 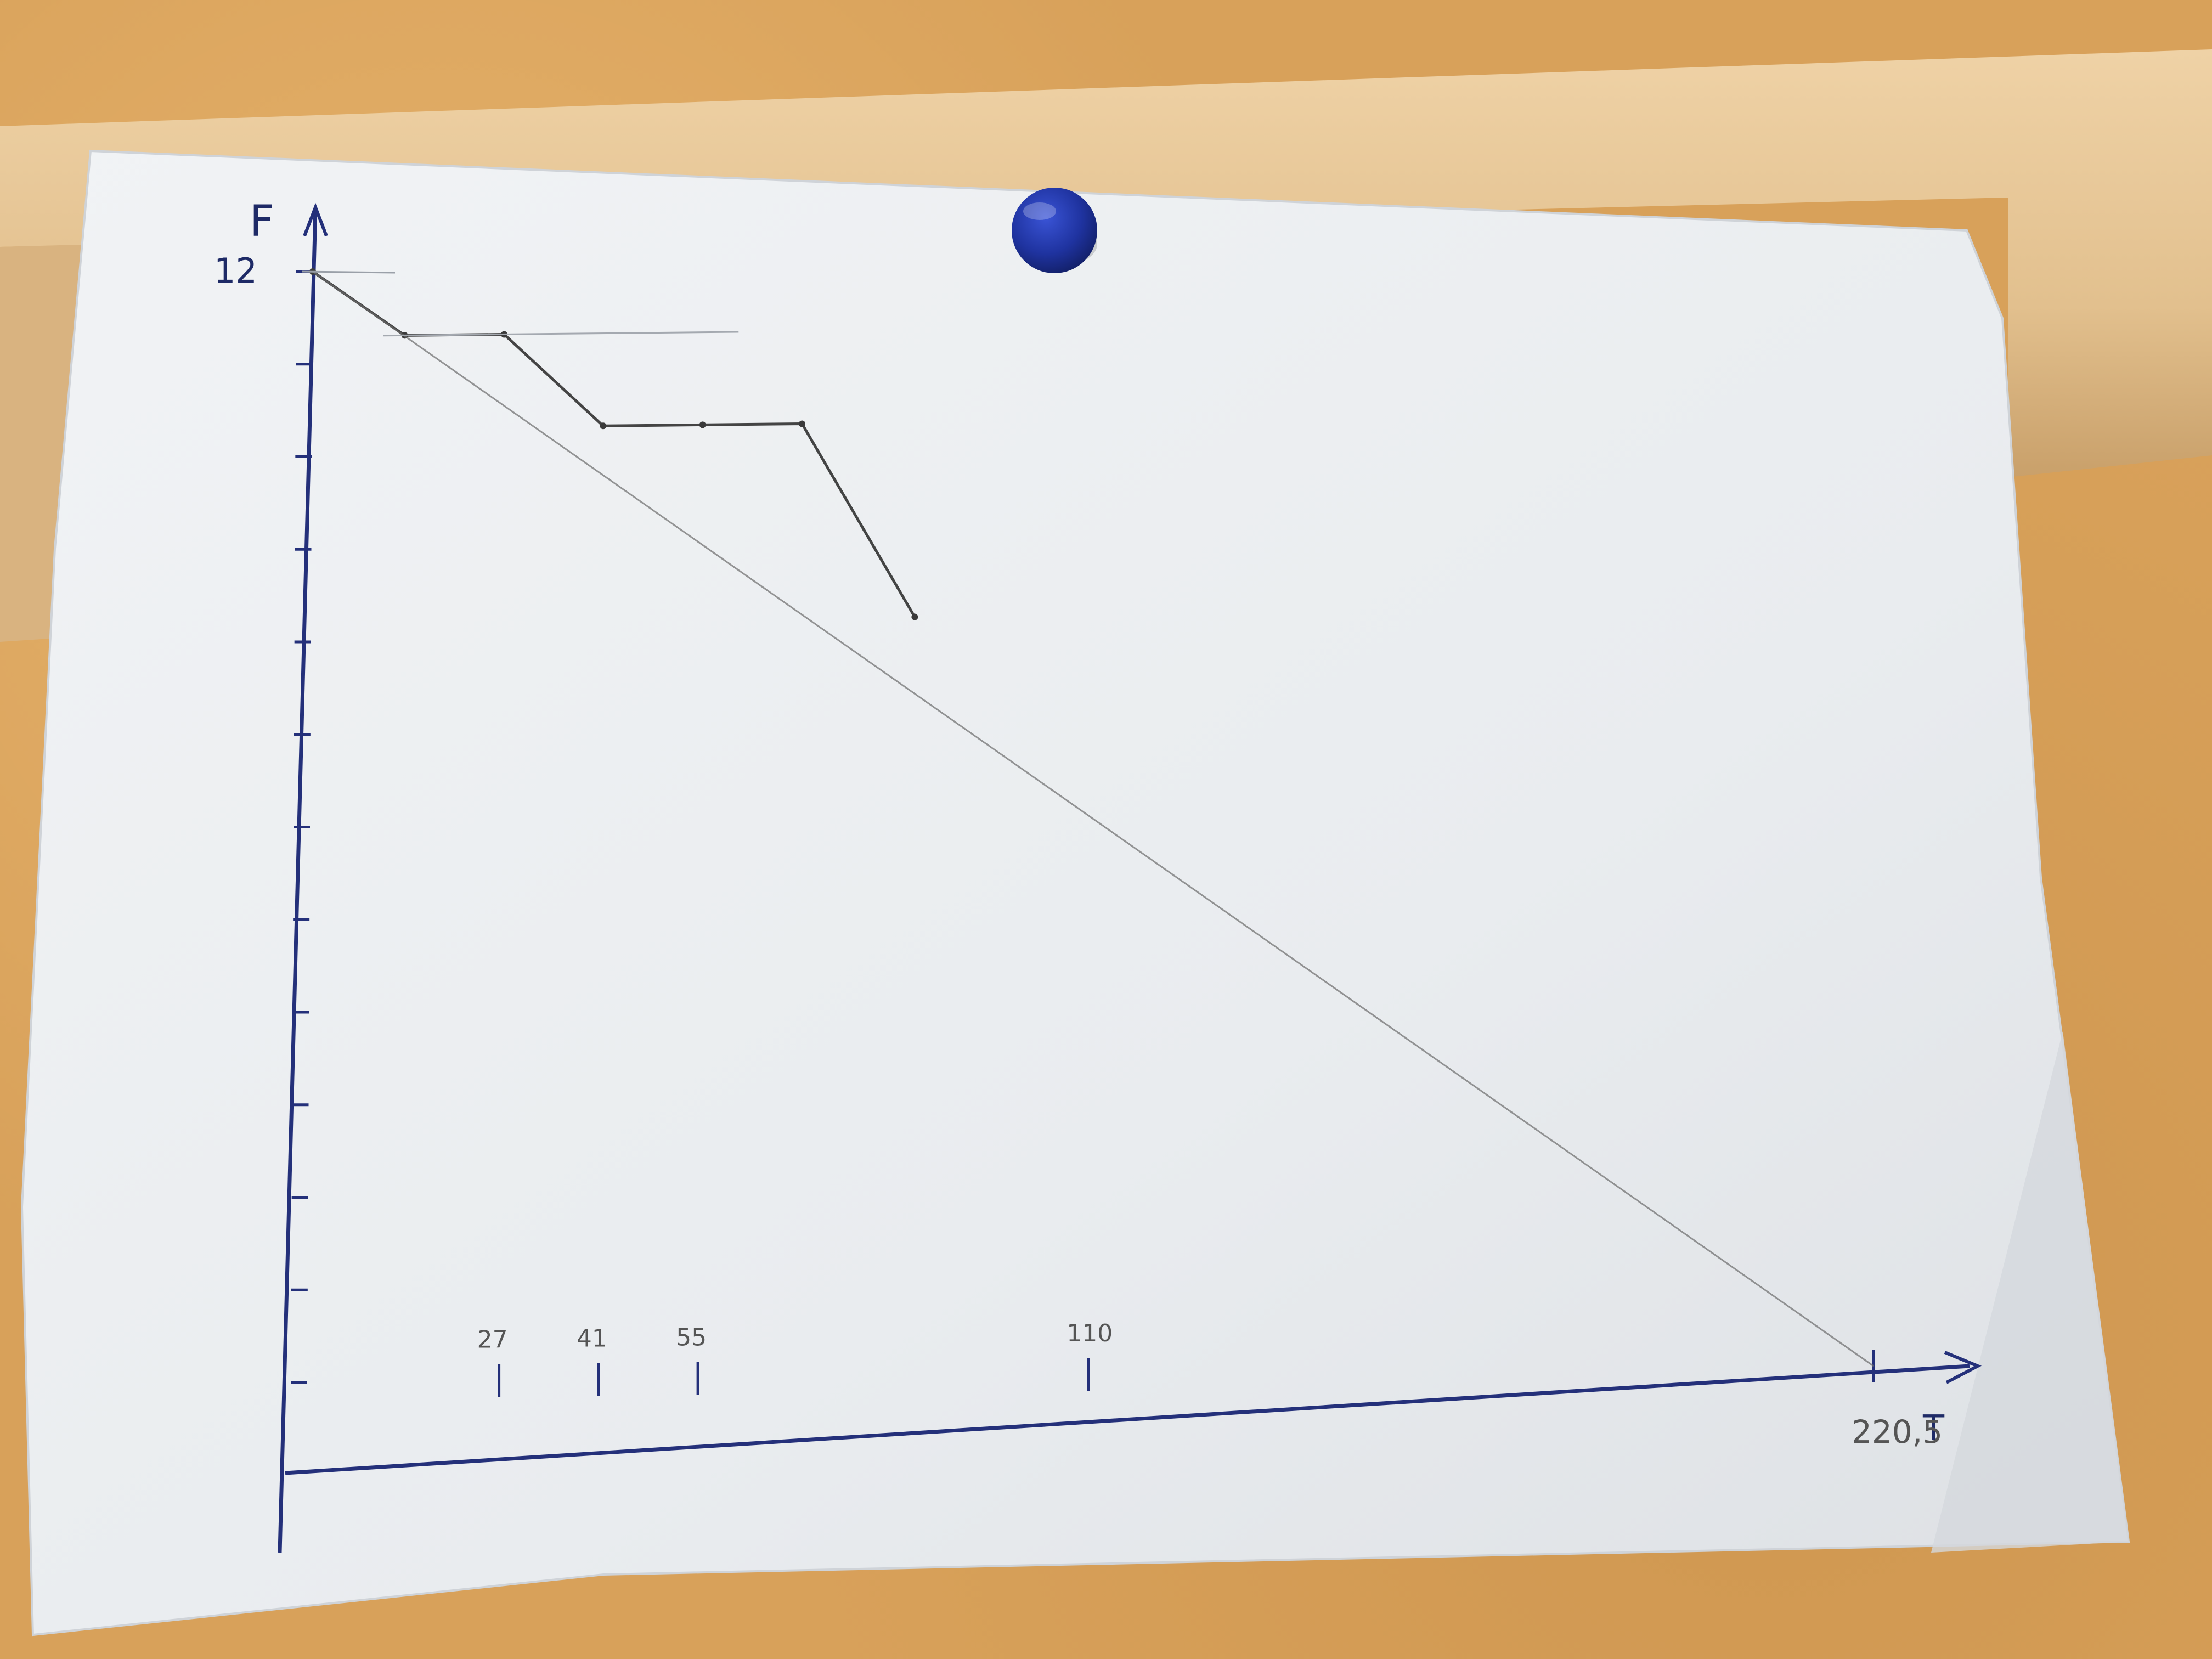 I want to click on pushpin-highlight, so click(x=1039, y=211).